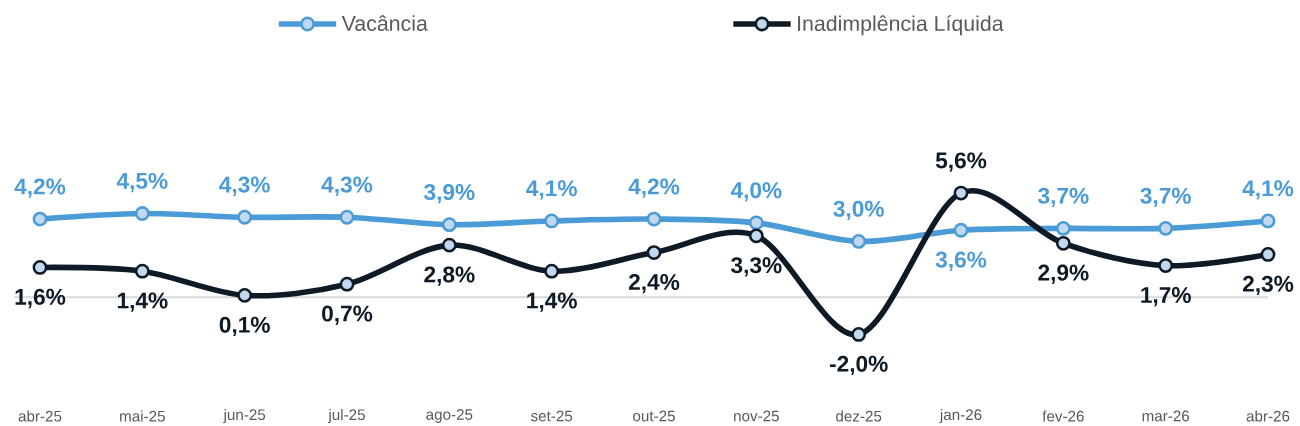  What do you see at coordinates (960, 416) in the screenshot?
I see `x-tick-label: jan-26` at bounding box center [960, 416].